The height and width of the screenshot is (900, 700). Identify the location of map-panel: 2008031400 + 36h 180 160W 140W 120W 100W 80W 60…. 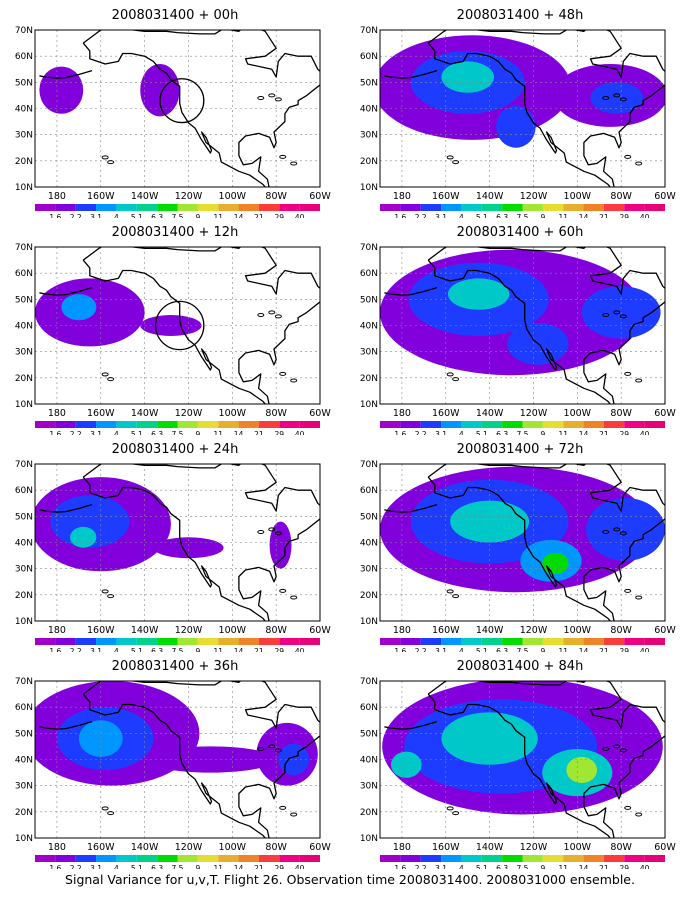
(175, 764).